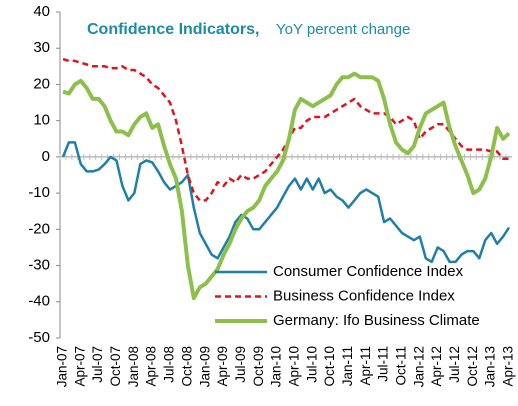 The width and height of the screenshot is (518, 406). Describe the element at coordinates (173, 29) in the screenshot. I see `chart-title: Confidence Indicators,` at that location.